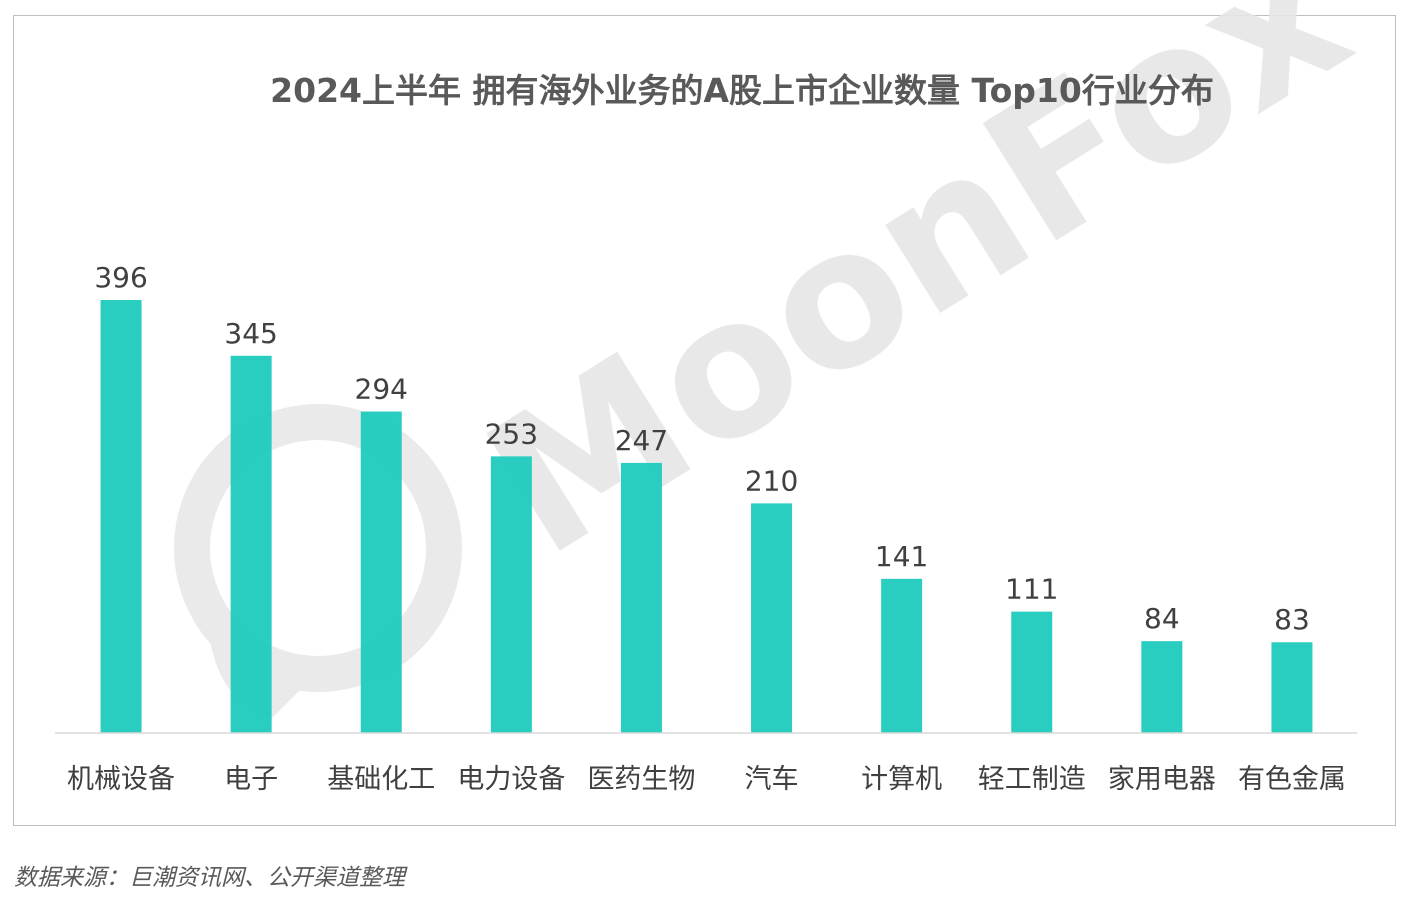 This screenshot has width=1413, height=910. What do you see at coordinates (706, 779) in the screenshot?
I see `x-axis-tick-labels: 机械设备 电子 基础化工 电力设备 医药生物 汽车 计算机 轻工制造 家用电器 有色金属` at bounding box center [706, 779].